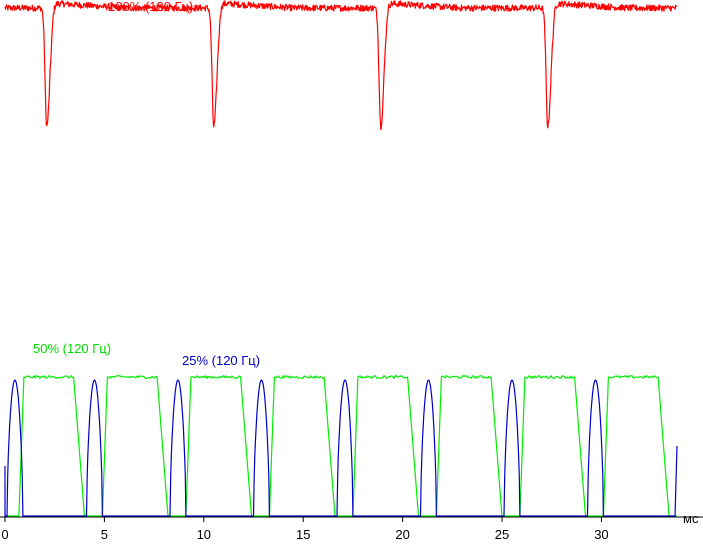 Image resolution: width=703 pixels, height=545 pixels. What do you see at coordinates (150, 7) in the screenshot?
I see `series-label-100: 100% (120 Гц)` at bounding box center [150, 7].